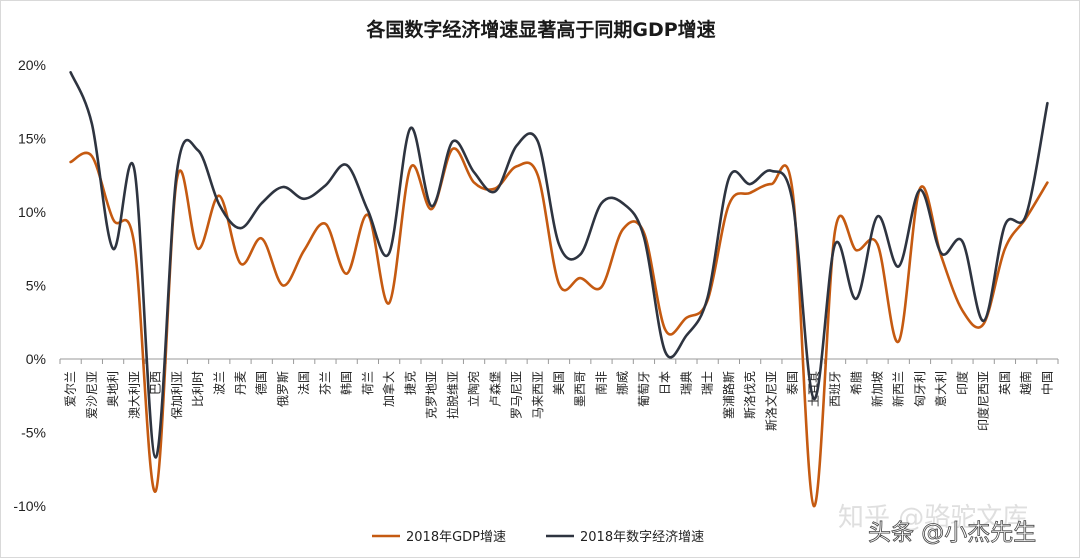  I want to click on x-tick-label: 瑞典, so click(686, 383).